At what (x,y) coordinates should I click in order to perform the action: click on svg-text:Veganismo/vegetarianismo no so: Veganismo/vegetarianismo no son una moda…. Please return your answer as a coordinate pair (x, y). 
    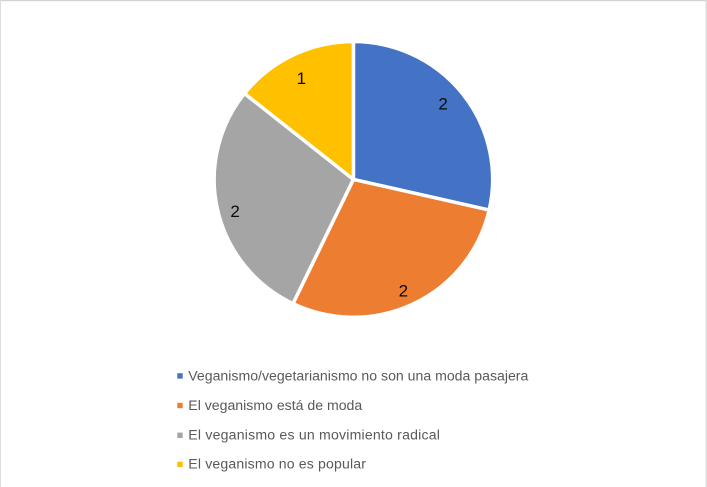
    Looking at the image, I should click on (358, 376).